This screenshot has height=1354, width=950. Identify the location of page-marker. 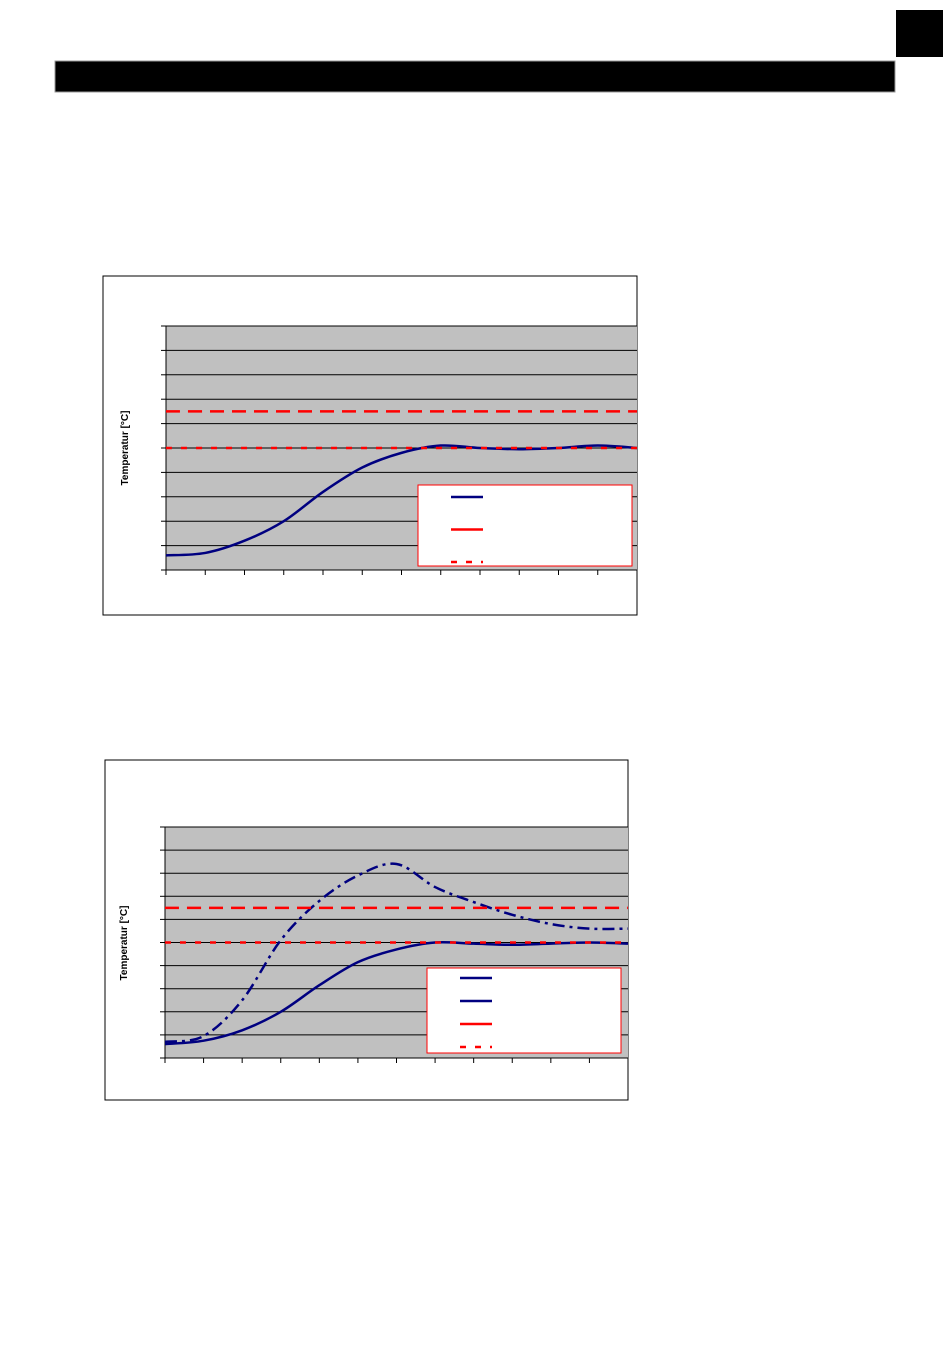
(919, 33).